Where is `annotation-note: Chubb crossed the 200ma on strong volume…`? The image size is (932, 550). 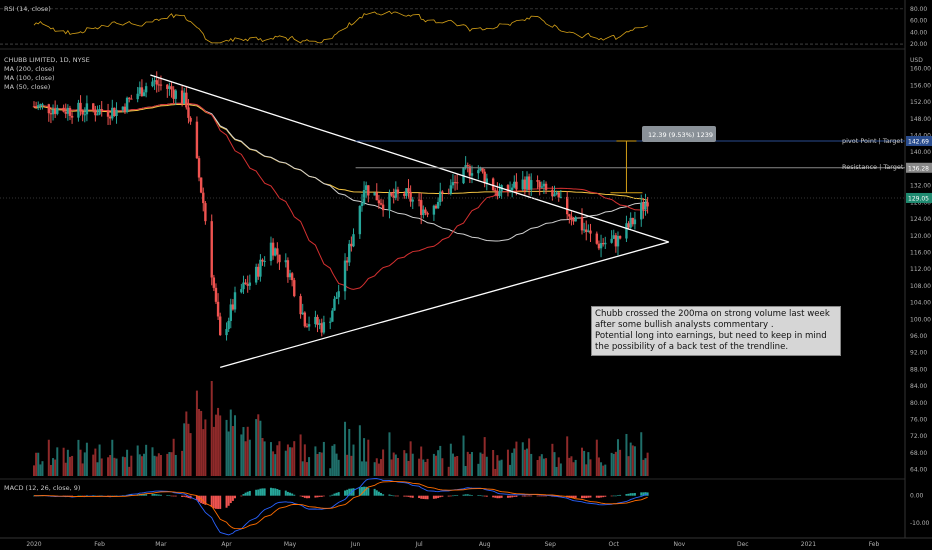
annotation-note: Chubb crossed the 200ma on strong volume… is located at coordinates (716, 331).